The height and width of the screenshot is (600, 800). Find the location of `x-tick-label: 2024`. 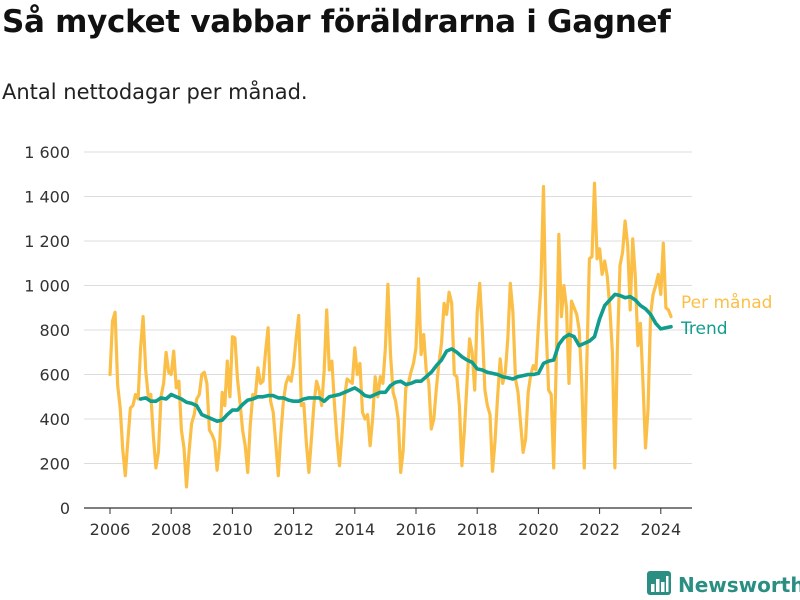

x-tick-label: 2024 is located at coordinates (660, 529).